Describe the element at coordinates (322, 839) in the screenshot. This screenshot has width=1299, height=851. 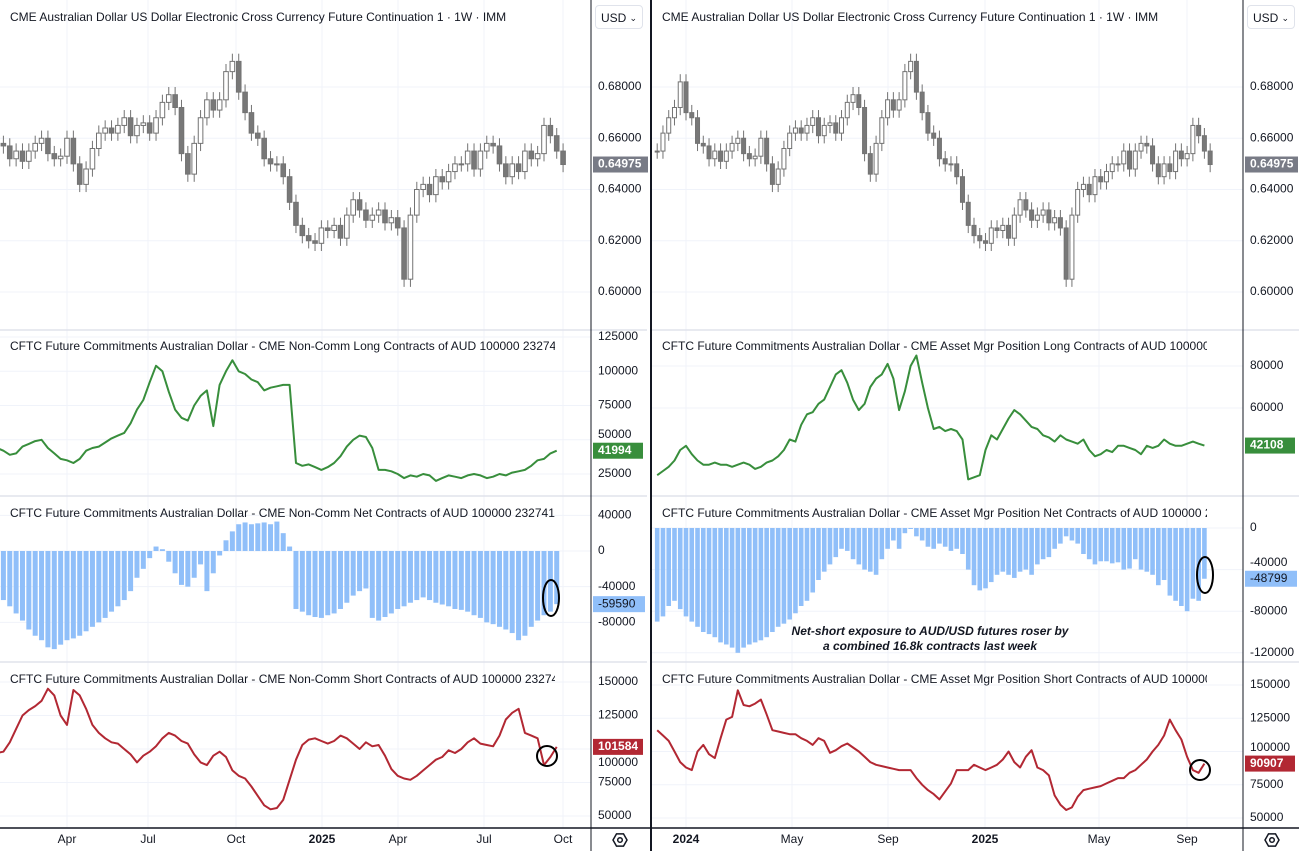
I see `time-axis-label: 2025` at that location.